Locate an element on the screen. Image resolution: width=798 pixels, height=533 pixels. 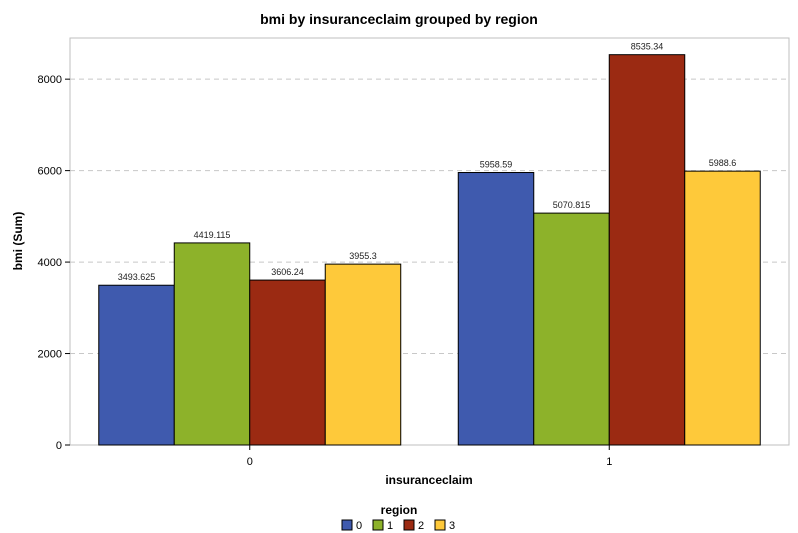
legend-label: 2 is located at coordinates (421, 526).